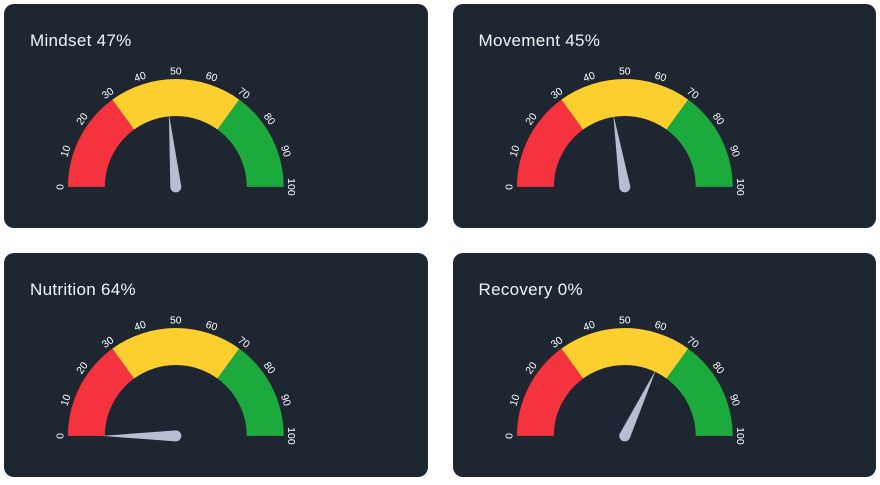  I want to click on card-title-nutrition: Nutrition 64%, so click(83, 289).